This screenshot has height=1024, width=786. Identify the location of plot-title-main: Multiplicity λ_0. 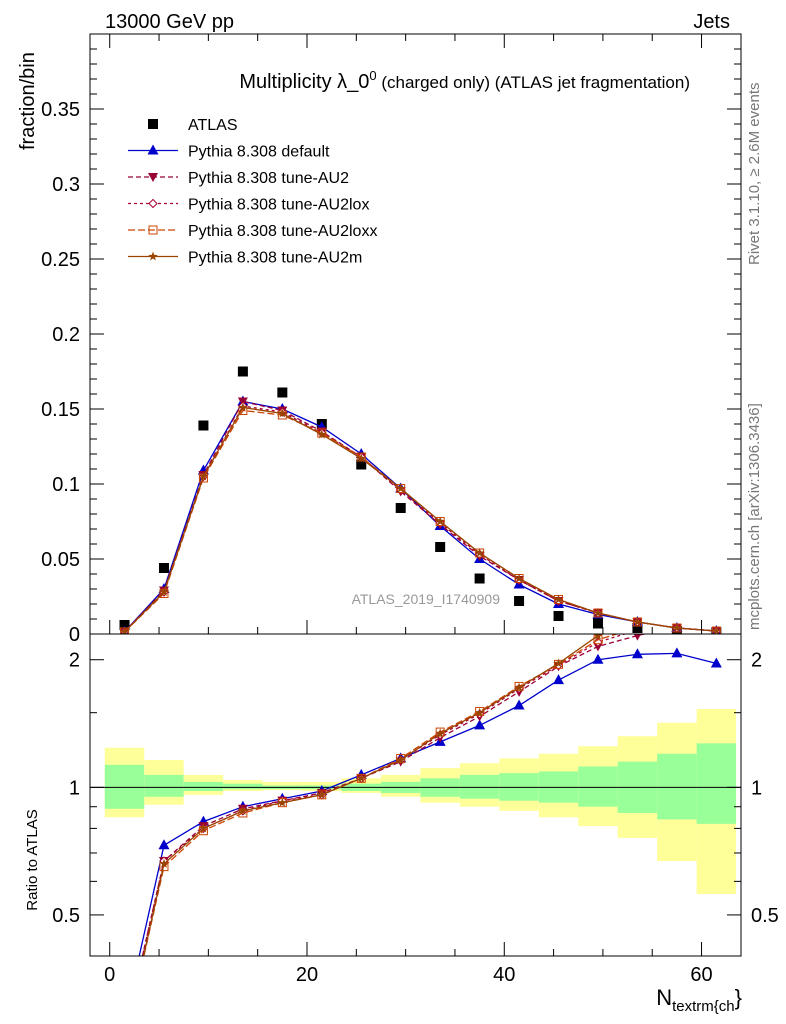
(304, 82).